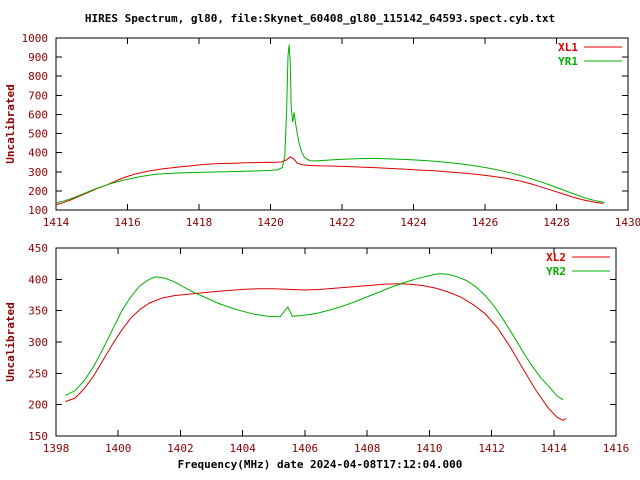 Image resolution: width=640 pixels, height=480 pixels. Describe the element at coordinates (491, 448) in the screenshot. I see `x-tick-label: 1412` at that location.